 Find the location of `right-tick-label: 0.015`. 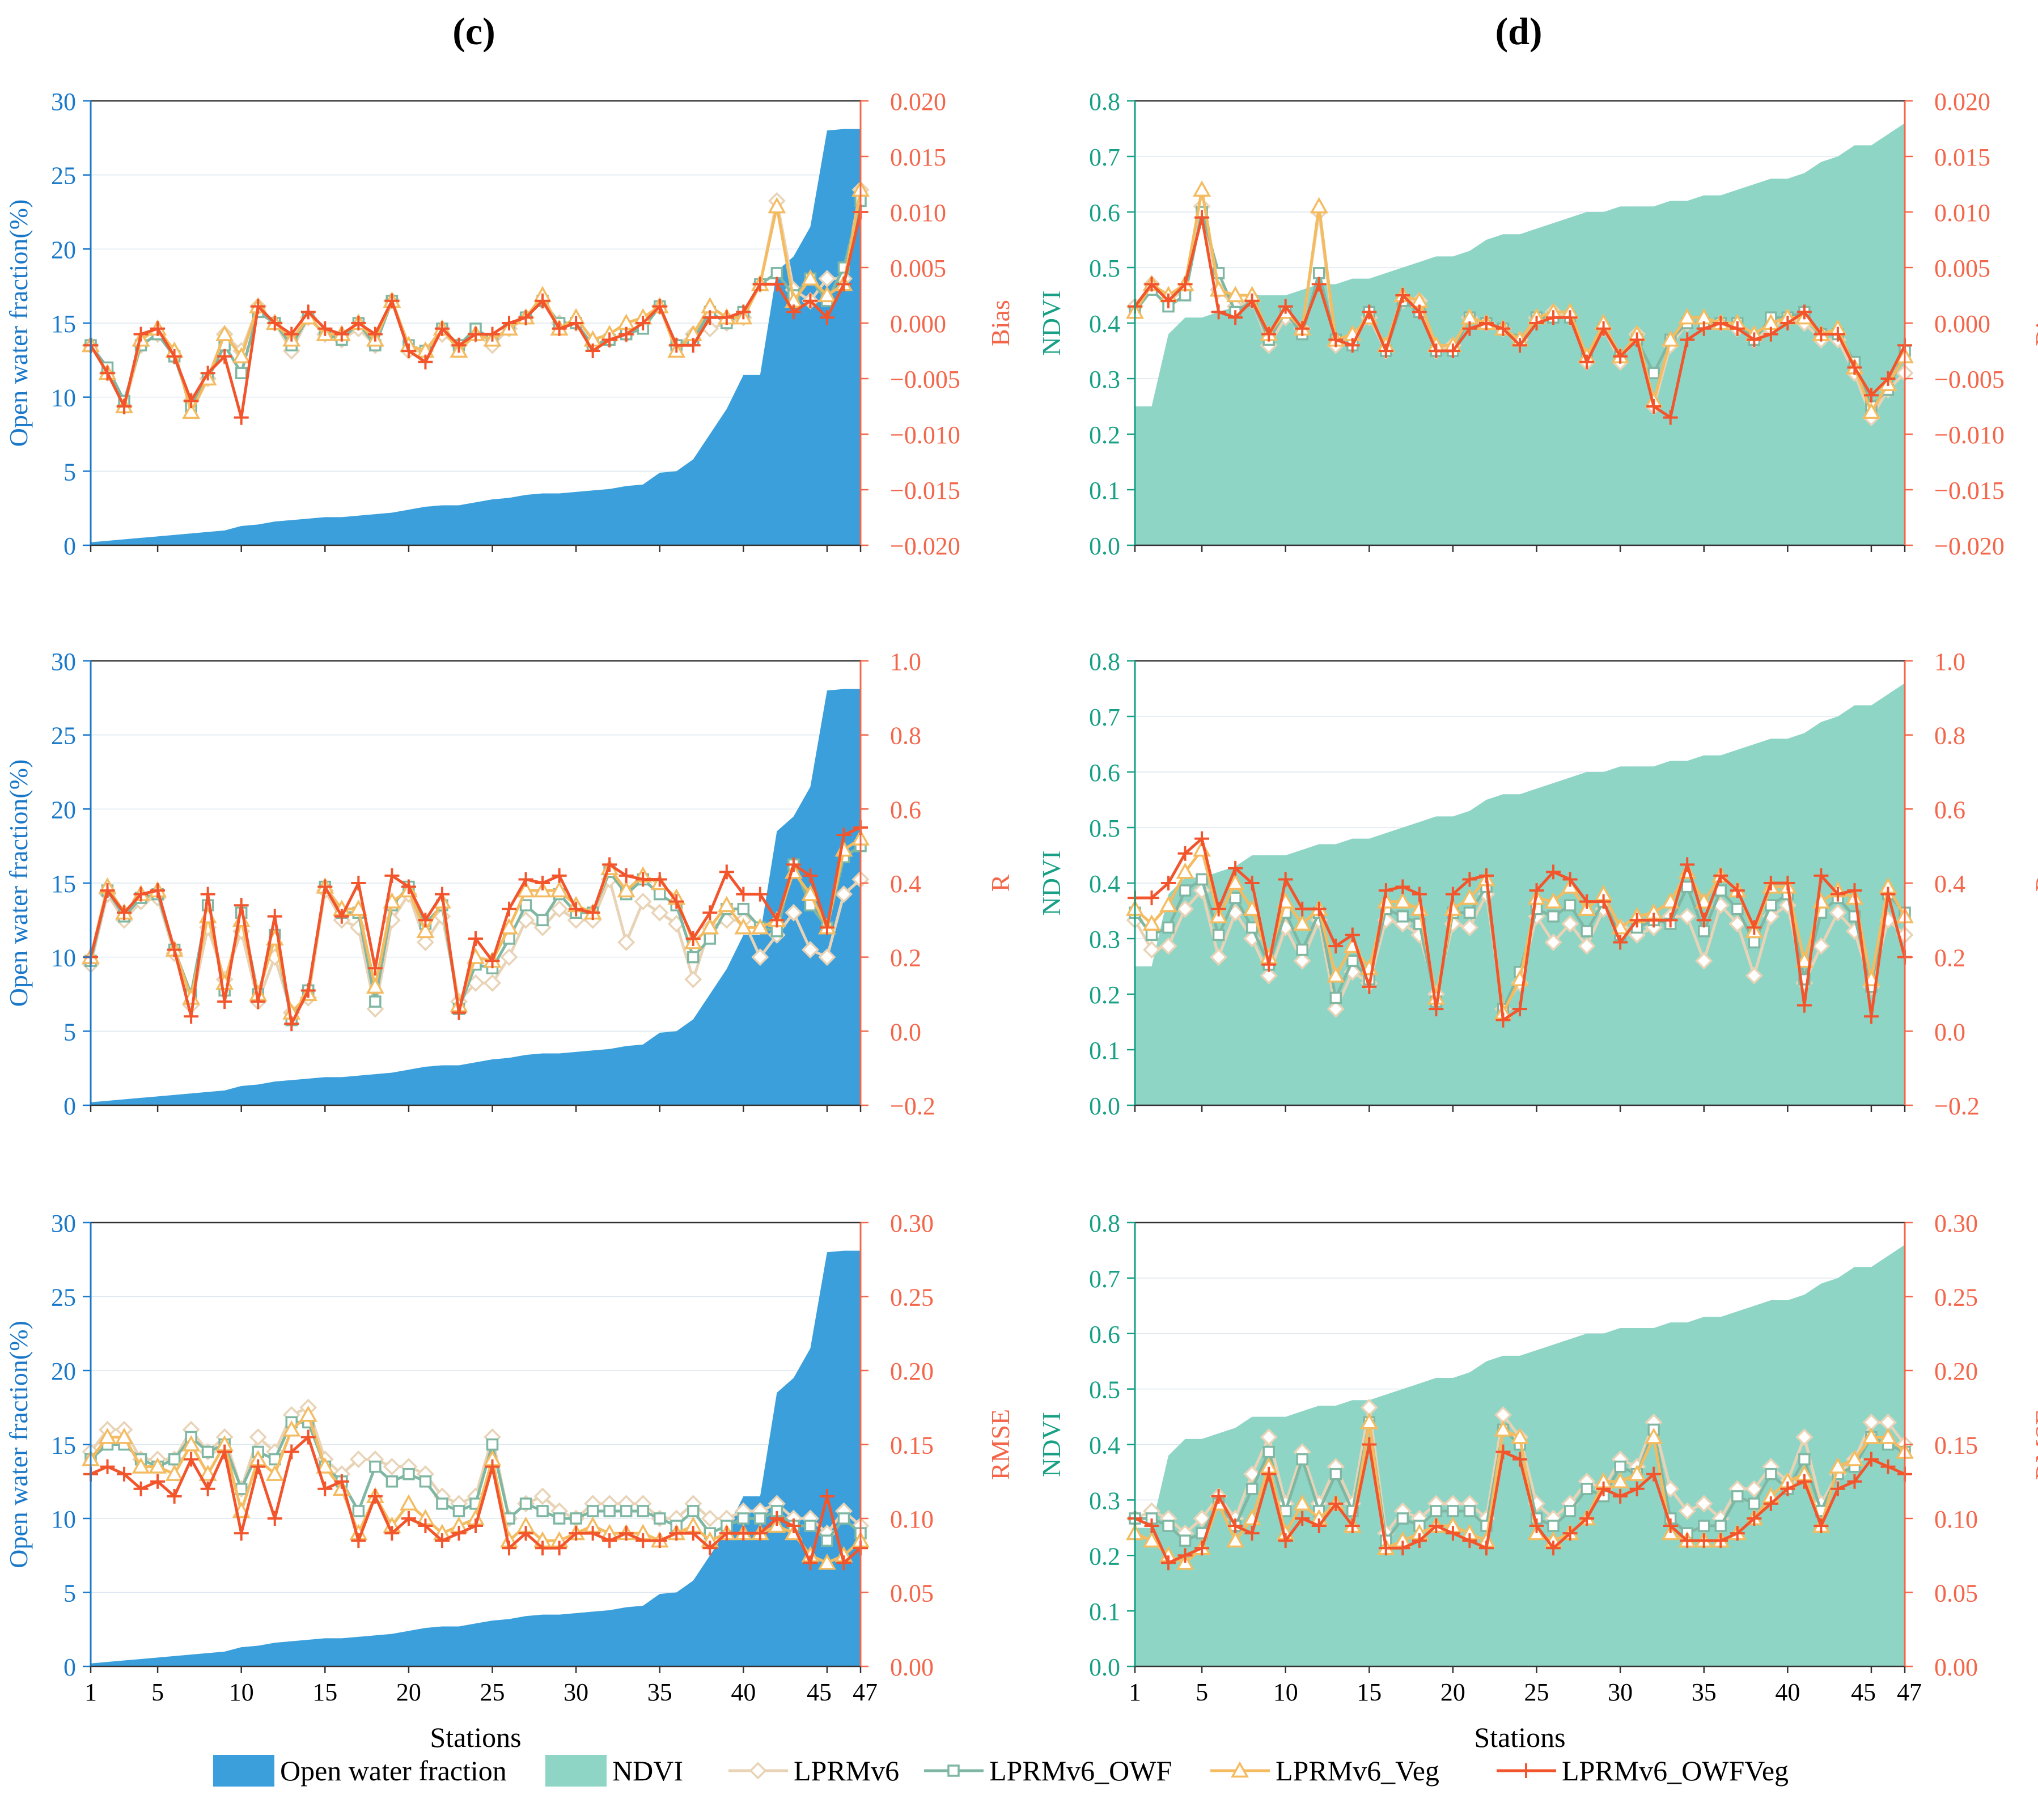

right-tick-label: 0.015 is located at coordinates (918, 157).